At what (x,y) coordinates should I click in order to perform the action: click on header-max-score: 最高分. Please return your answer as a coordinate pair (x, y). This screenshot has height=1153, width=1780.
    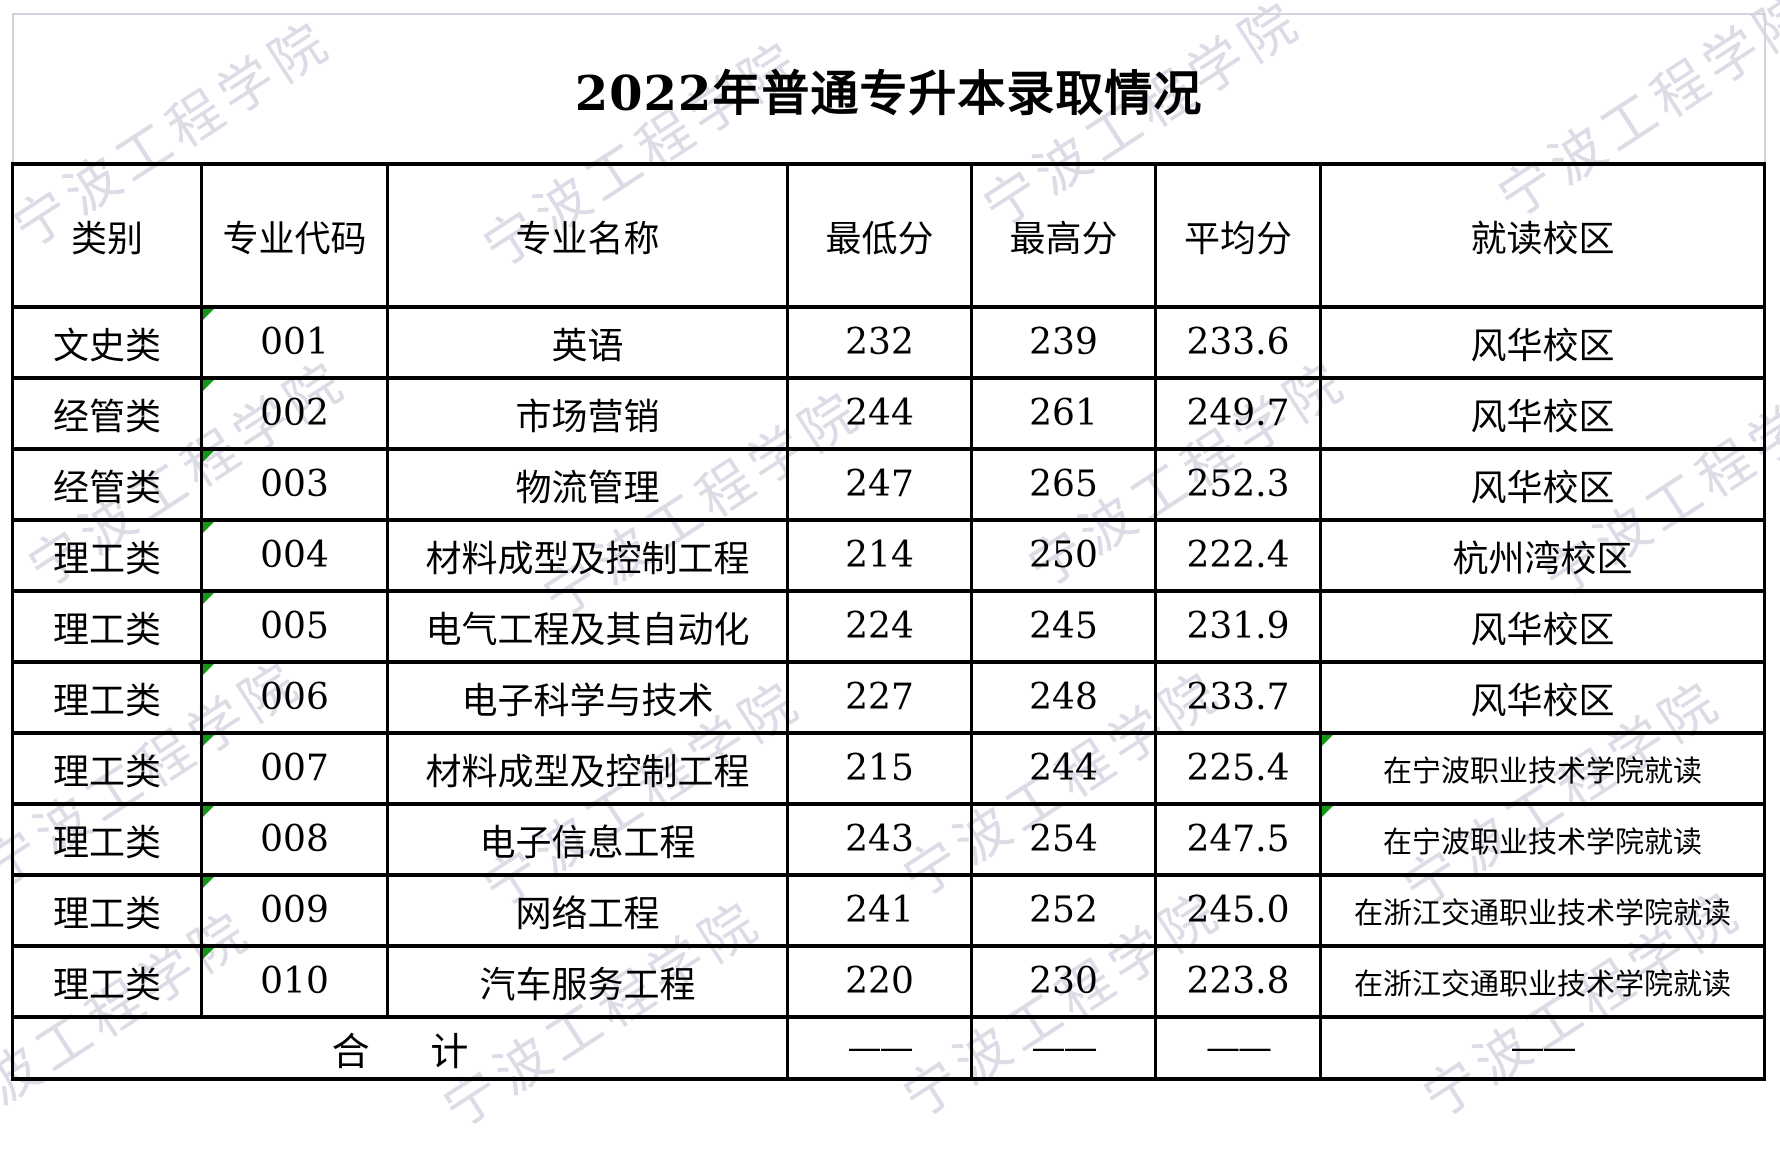
    Looking at the image, I should click on (1063, 235).